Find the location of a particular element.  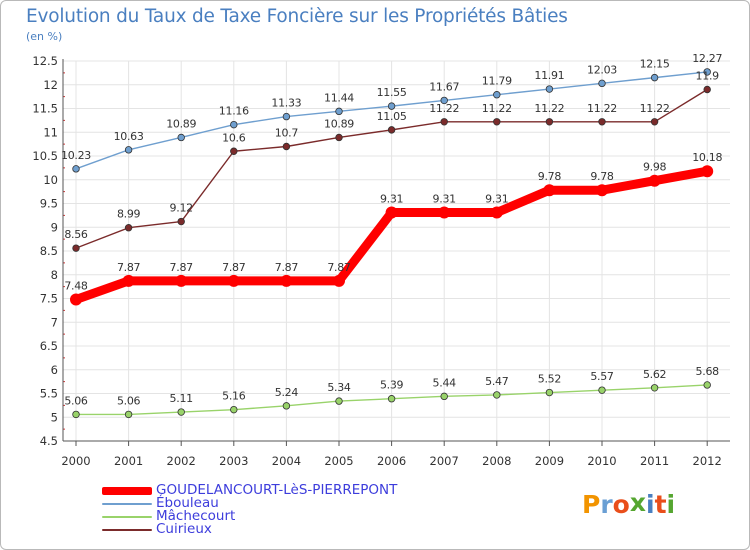

logo-letter: x is located at coordinates (637, 502).